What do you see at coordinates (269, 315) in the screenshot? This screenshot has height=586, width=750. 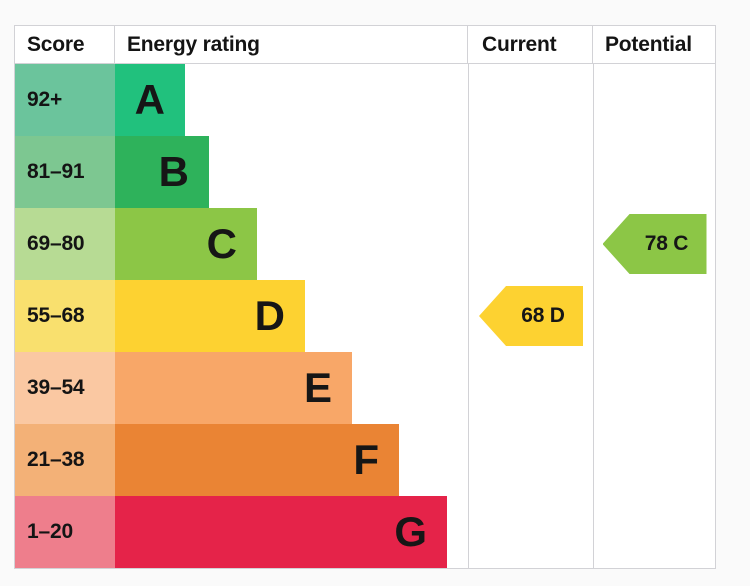 I see `band-letter: D` at bounding box center [269, 315].